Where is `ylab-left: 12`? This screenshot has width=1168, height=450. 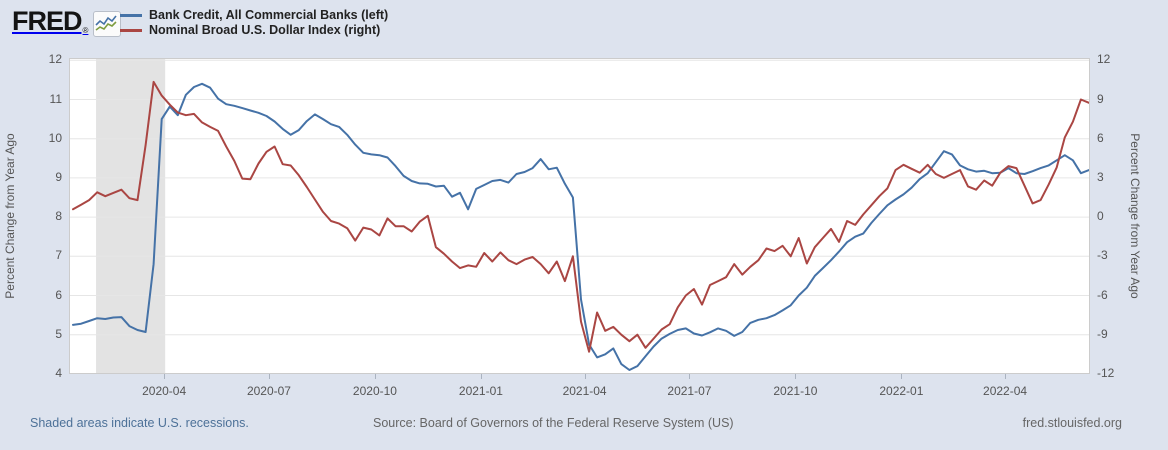 ylab-left: 12 is located at coordinates (55, 59).